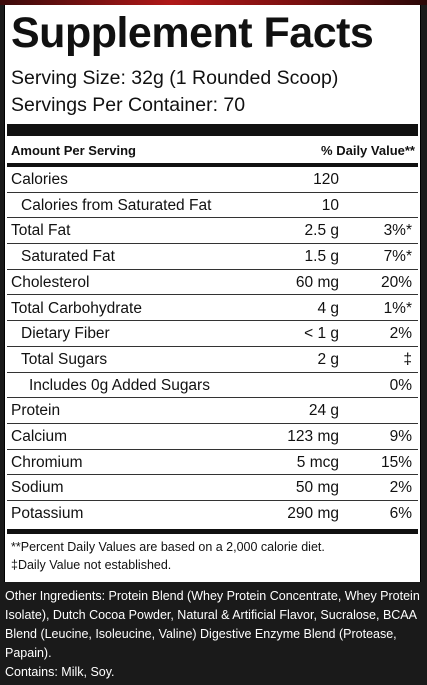 Image resolution: width=427 pixels, height=685 pixels. I want to click on nutrient-amount: 2.5 g, so click(321, 231).